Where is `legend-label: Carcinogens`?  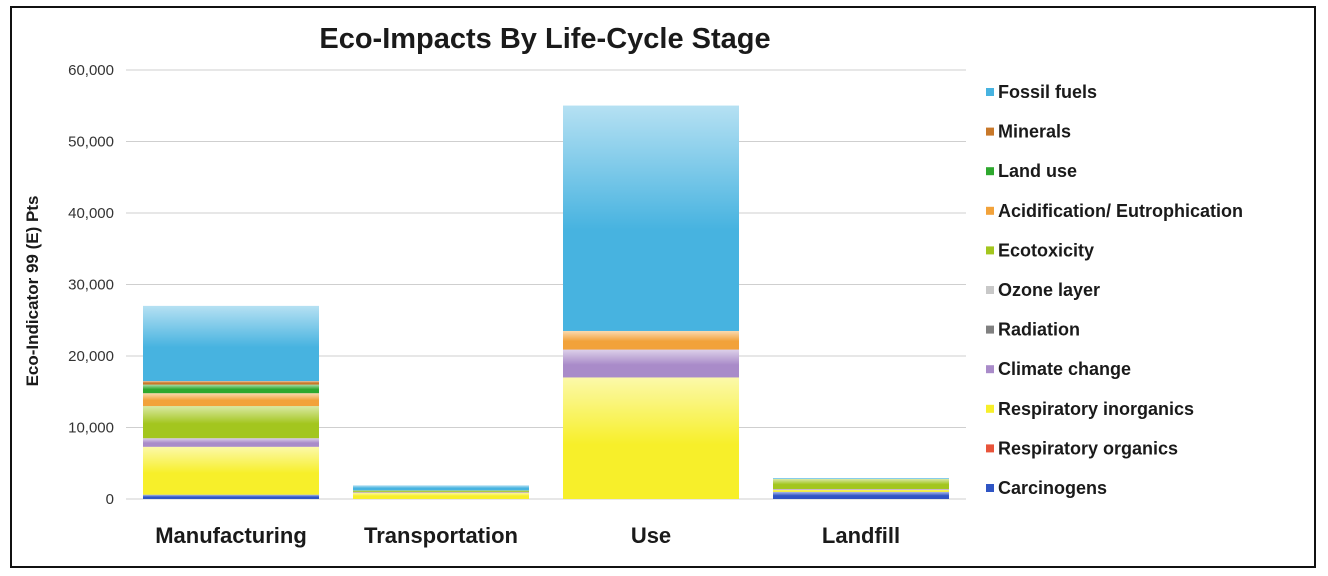 legend-label: Carcinogens is located at coordinates (1052, 488).